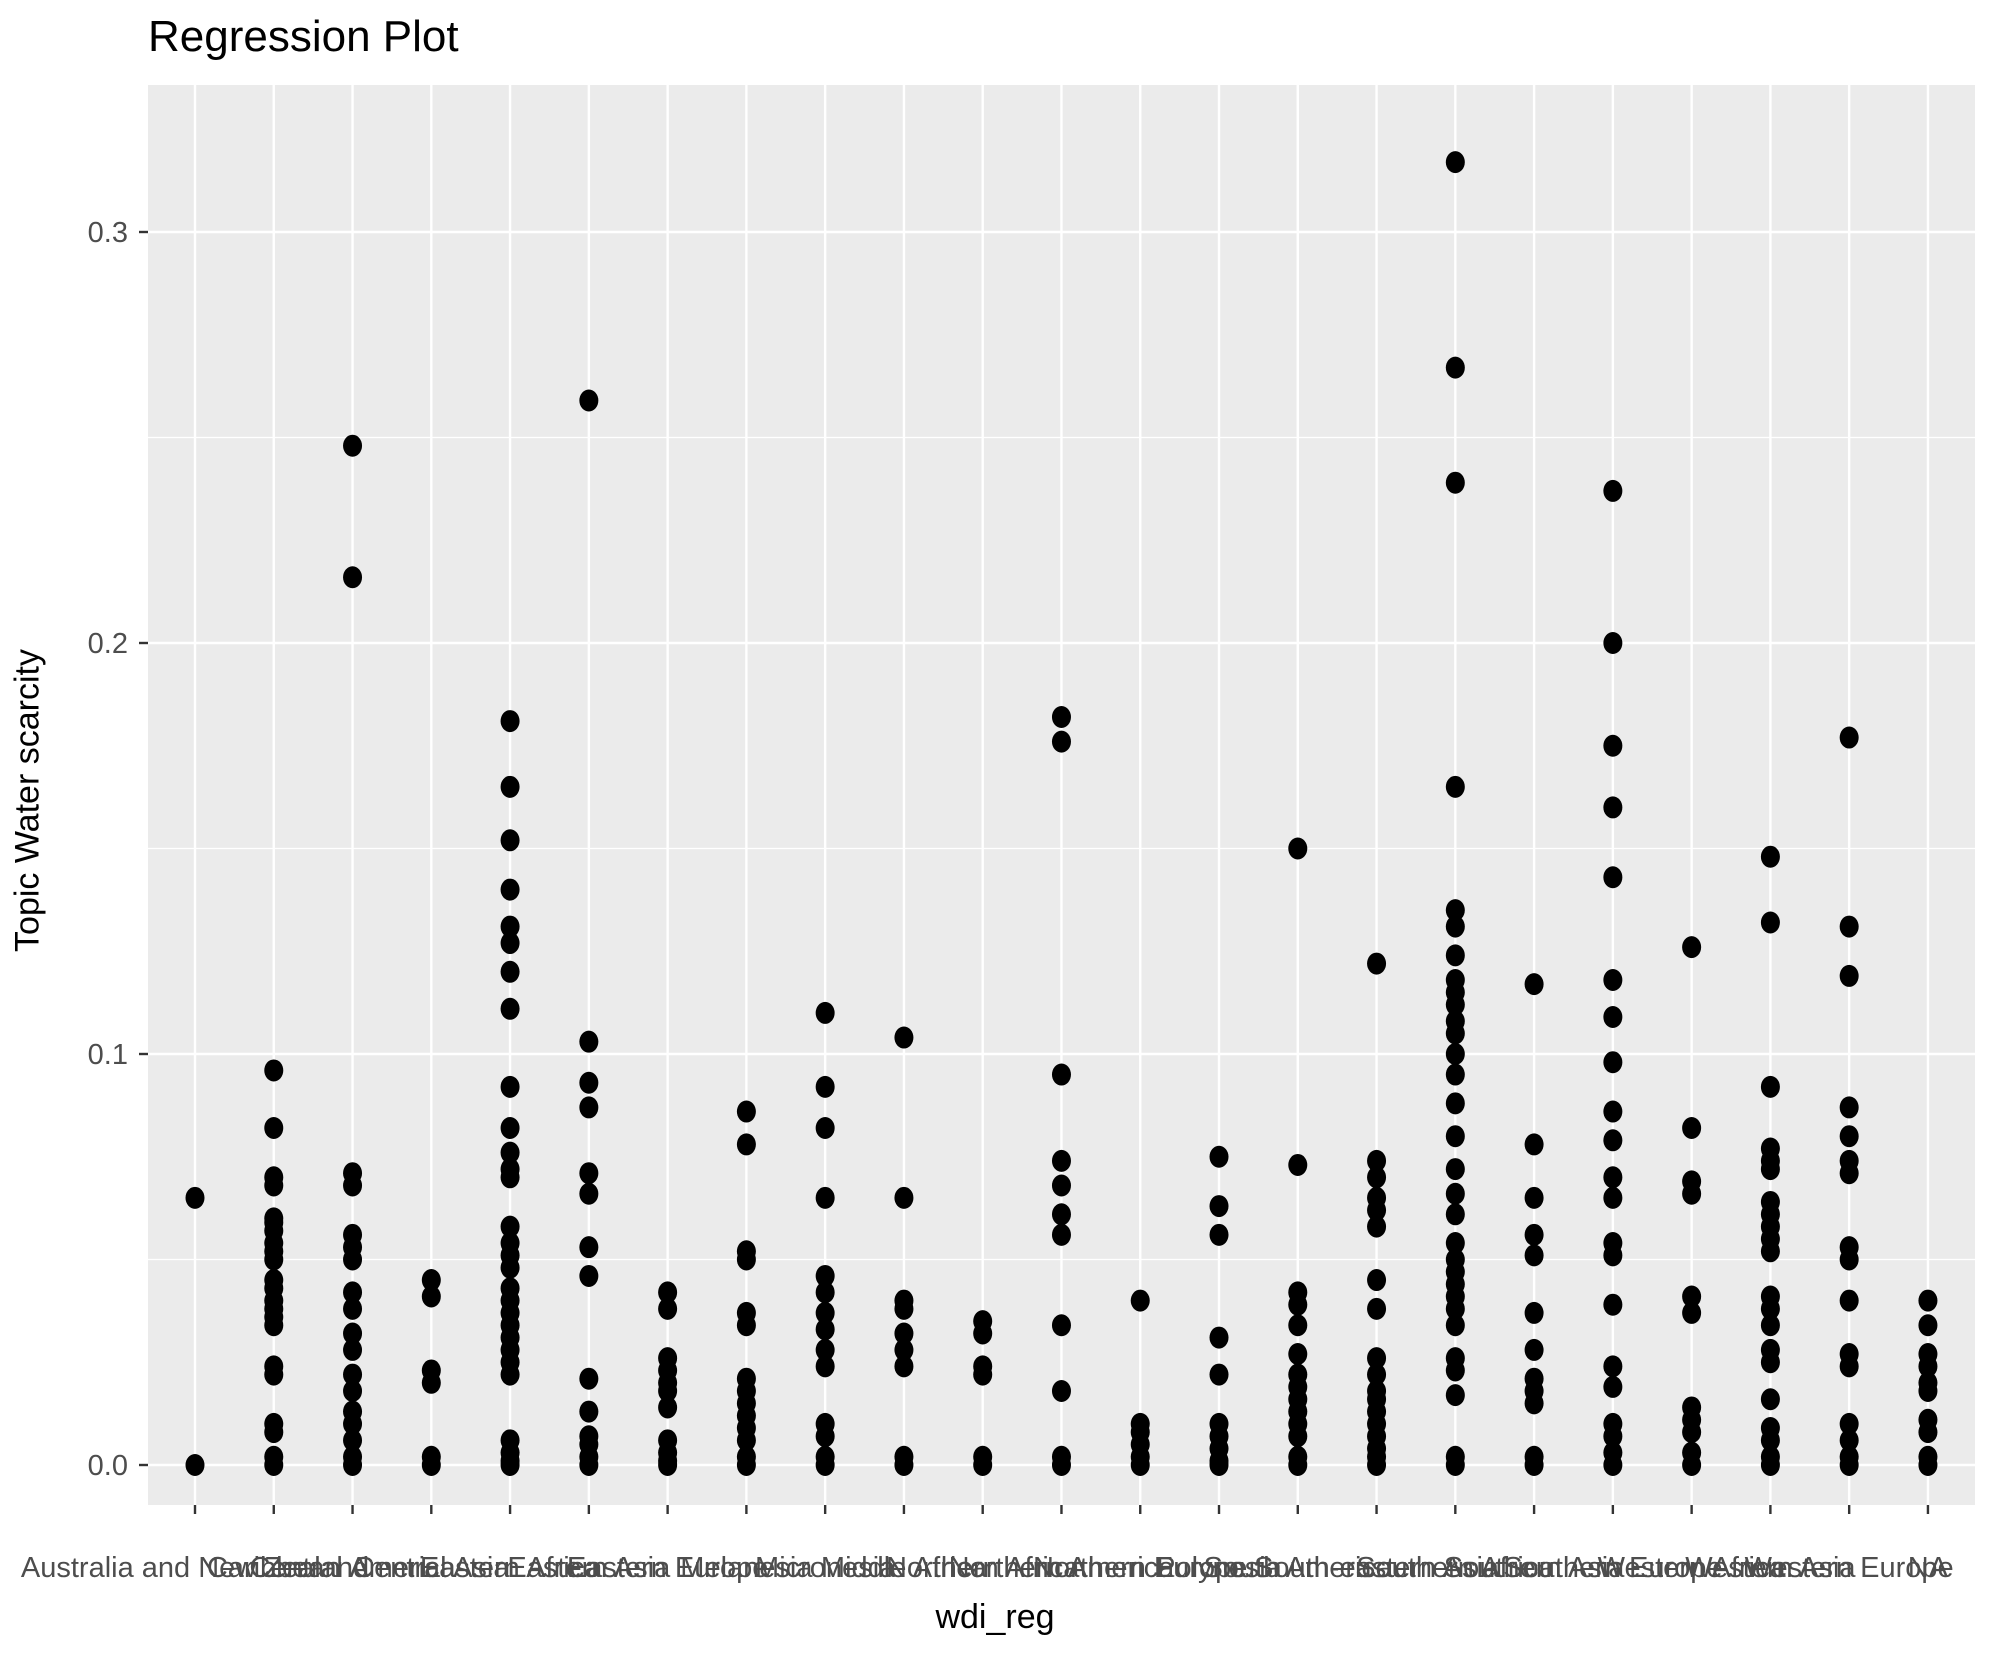 Image resolution: width=1990 pixels, height=1665 pixels. I want to click on x-tick-label: Eastern Africa, so click(510, 1568).